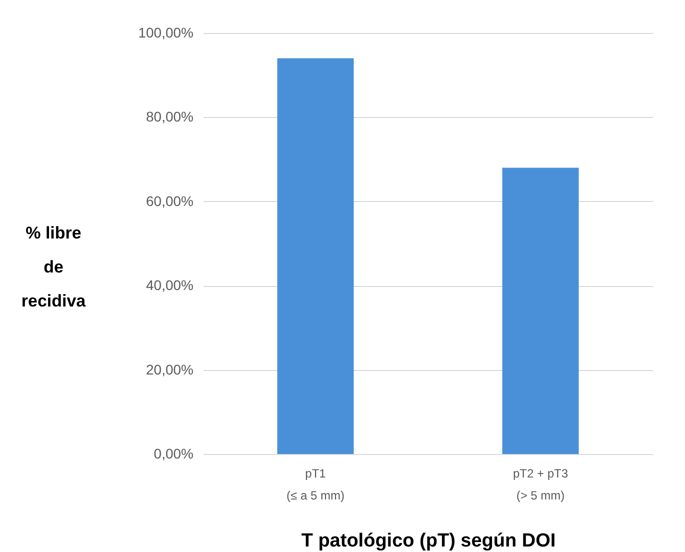 This screenshot has width=685, height=552. I want to click on y-axis-title: % libre de recidiva, so click(53, 267).